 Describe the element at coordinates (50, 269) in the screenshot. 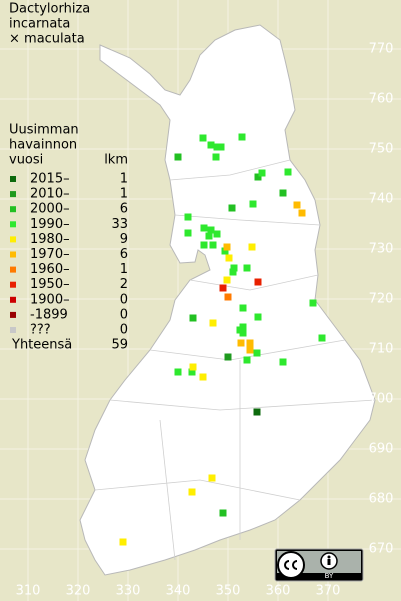

I see `legend-label: 1960–` at that location.